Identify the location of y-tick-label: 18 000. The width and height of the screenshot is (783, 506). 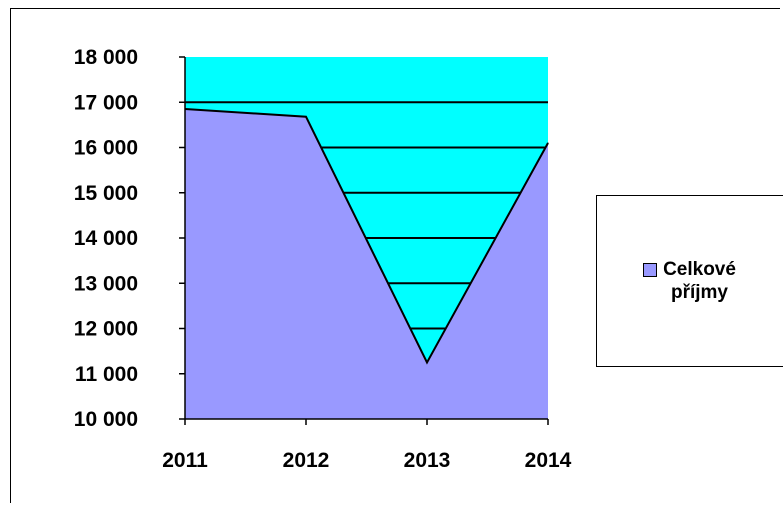
(106, 57).